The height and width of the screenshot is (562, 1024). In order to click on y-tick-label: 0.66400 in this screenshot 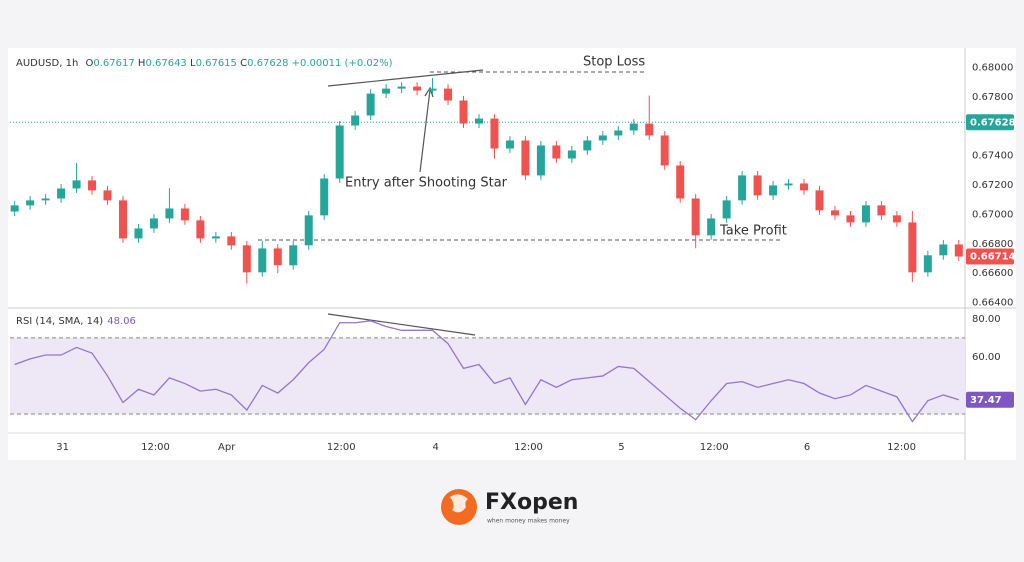, I will do `click(992, 303)`.